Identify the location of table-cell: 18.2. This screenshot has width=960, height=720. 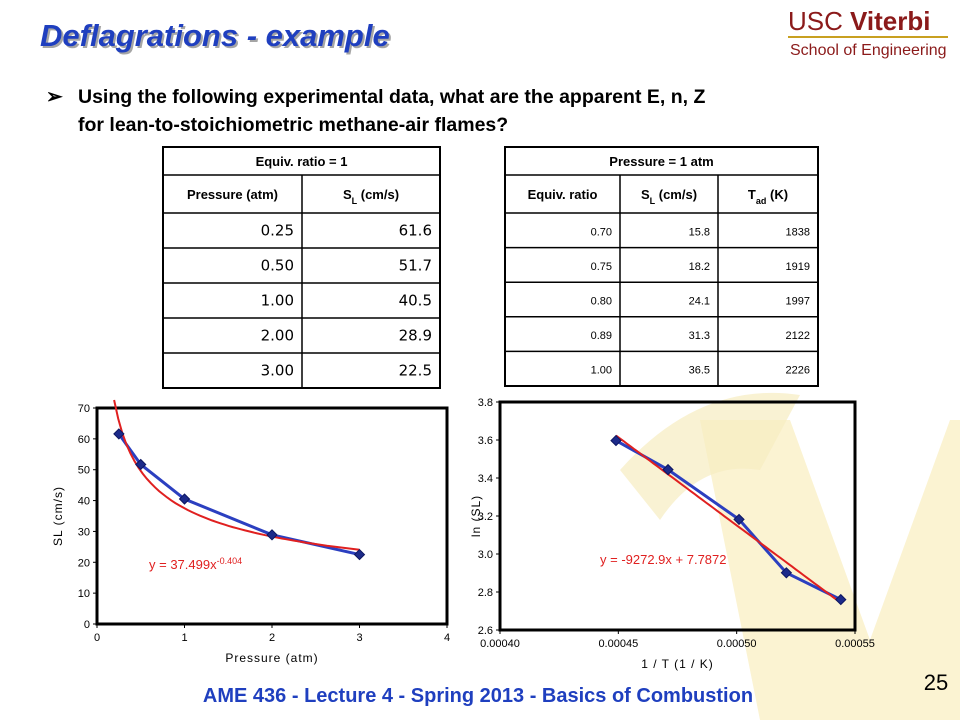
(699, 267).